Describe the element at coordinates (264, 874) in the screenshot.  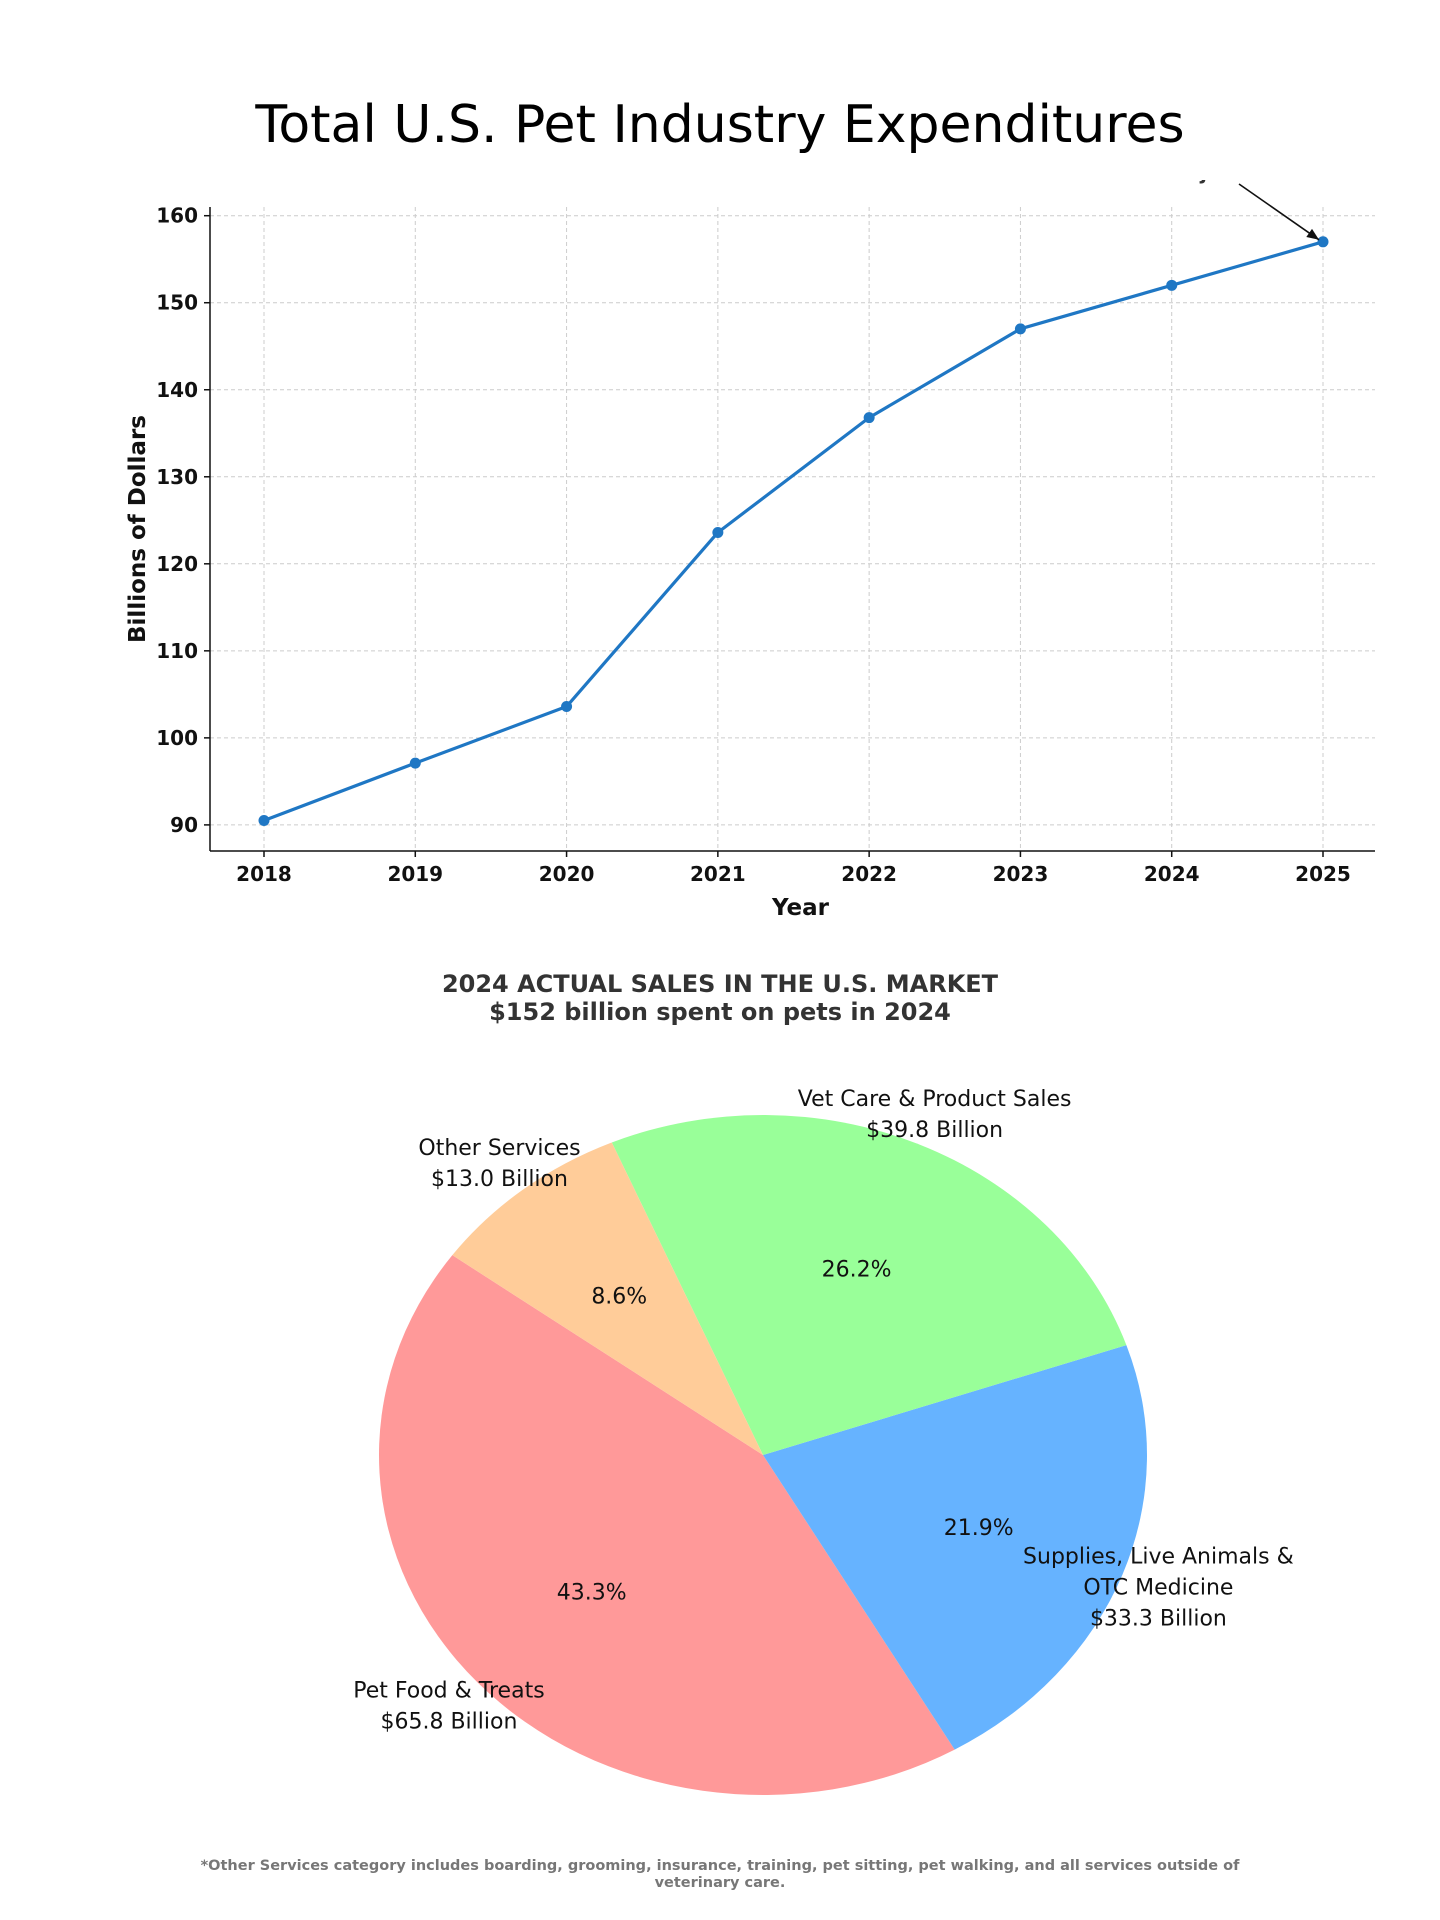
I see `x-tick-label: 2018` at that location.